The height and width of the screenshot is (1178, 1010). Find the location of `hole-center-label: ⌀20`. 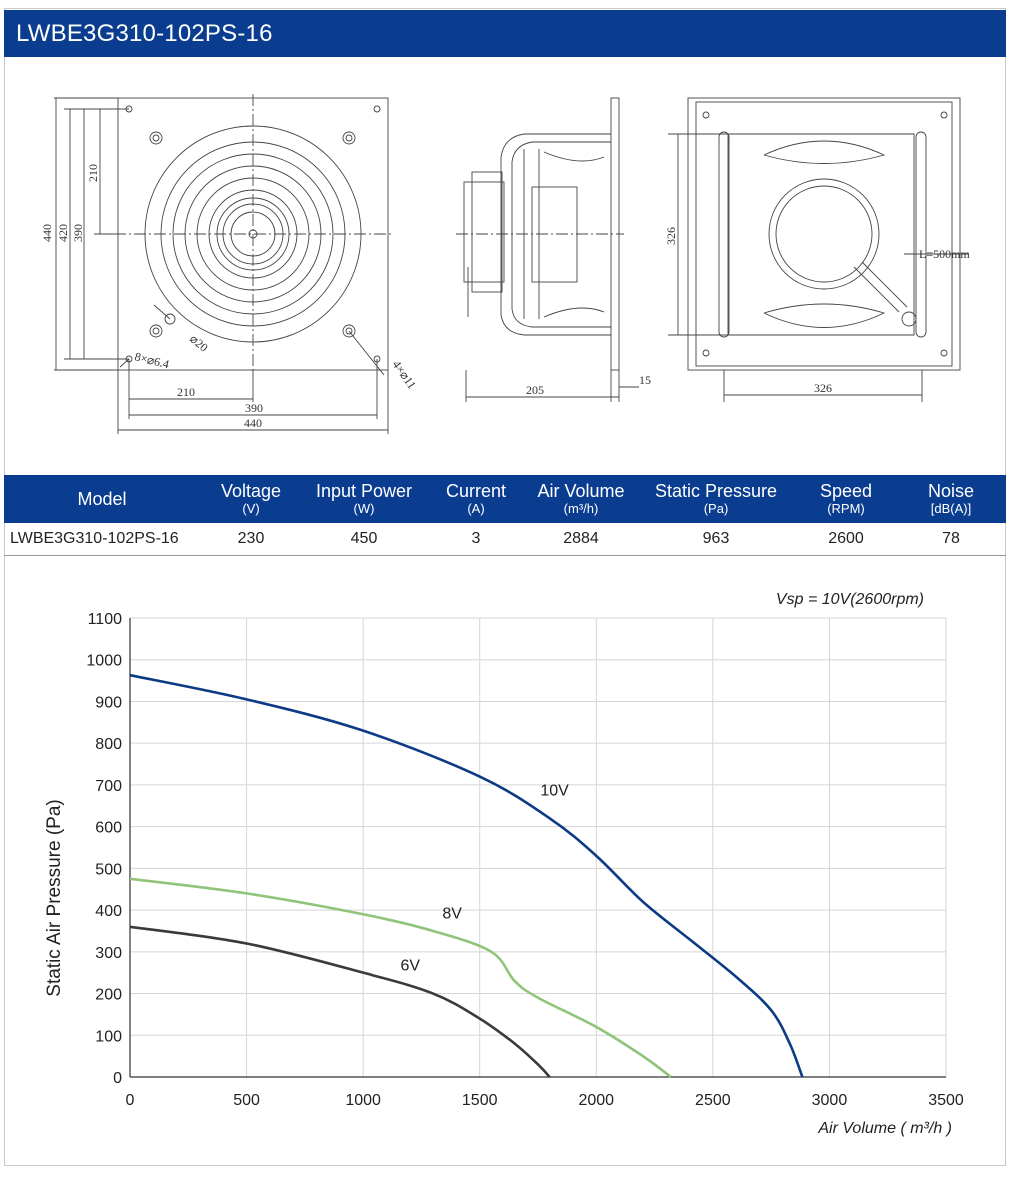

hole-center-label: ⌀20 is located at coordinates (199, 343).